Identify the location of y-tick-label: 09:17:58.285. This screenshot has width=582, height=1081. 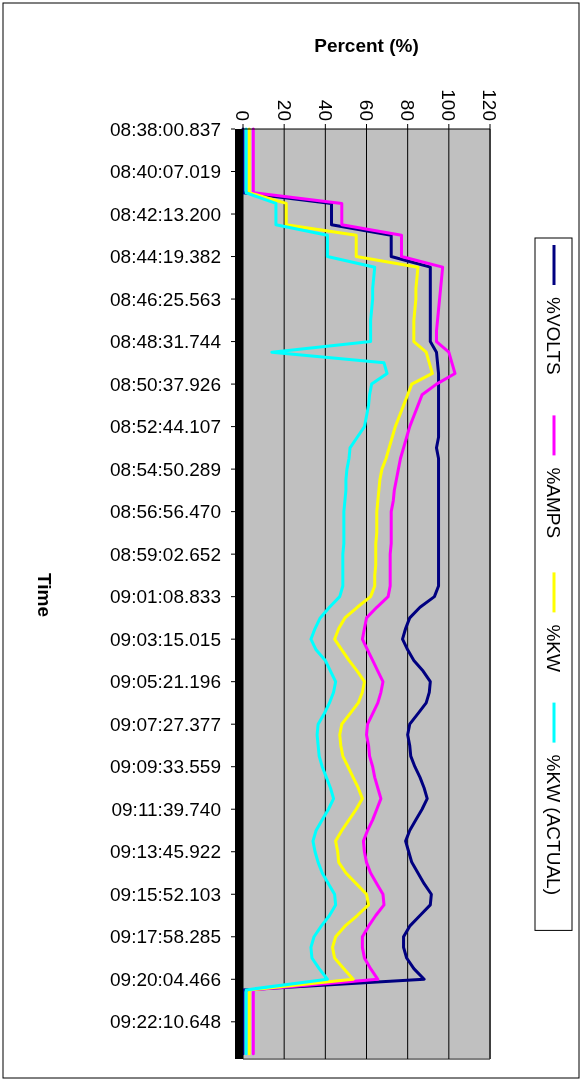
(165, 937).